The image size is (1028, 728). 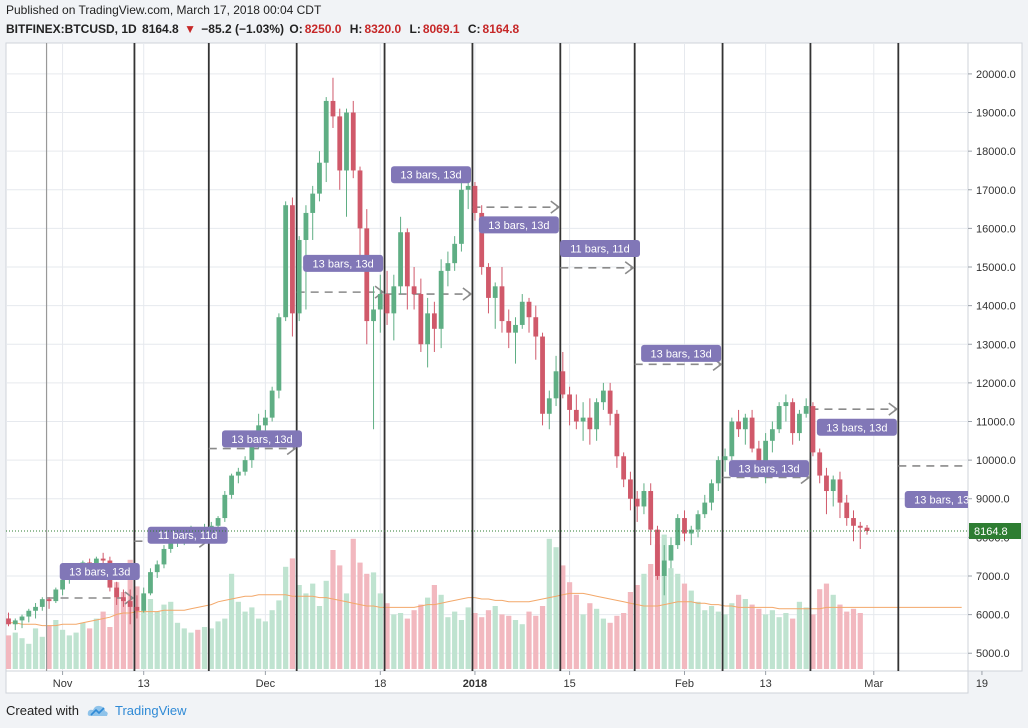 What do you see at coordinates (160, 29) in the screenshot?
I see `last-price-value: 8164.8` at bounding box center [160, 29].